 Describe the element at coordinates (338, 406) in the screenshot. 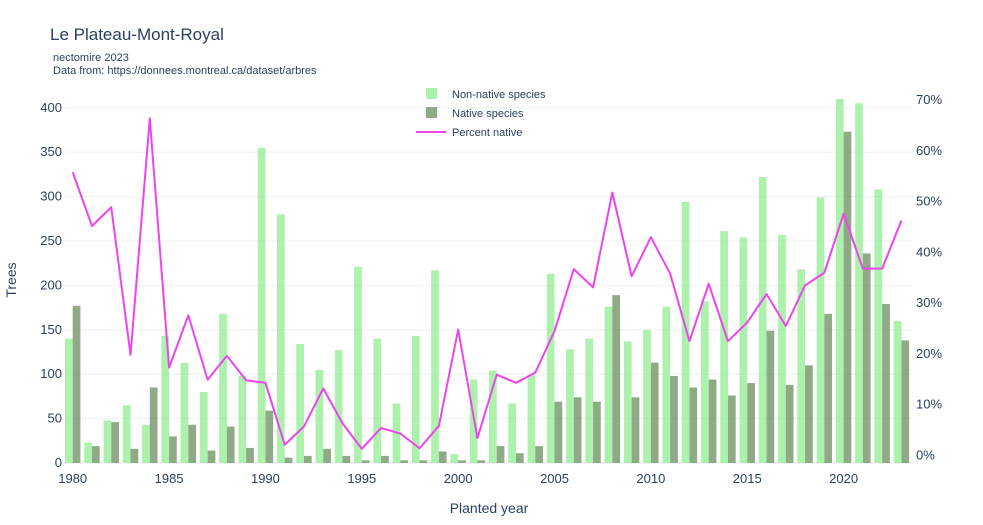

I see `bar-non-native-1994` at that location.